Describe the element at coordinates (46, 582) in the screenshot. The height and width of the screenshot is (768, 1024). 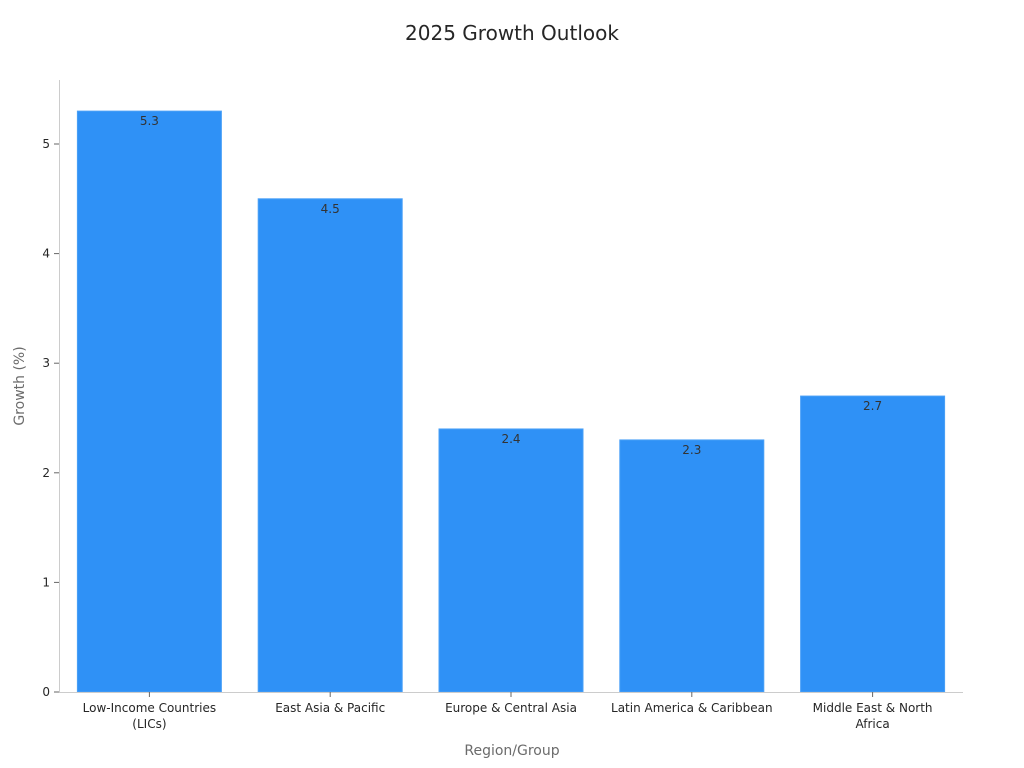
I see `y-tick-label: 1` at that location.